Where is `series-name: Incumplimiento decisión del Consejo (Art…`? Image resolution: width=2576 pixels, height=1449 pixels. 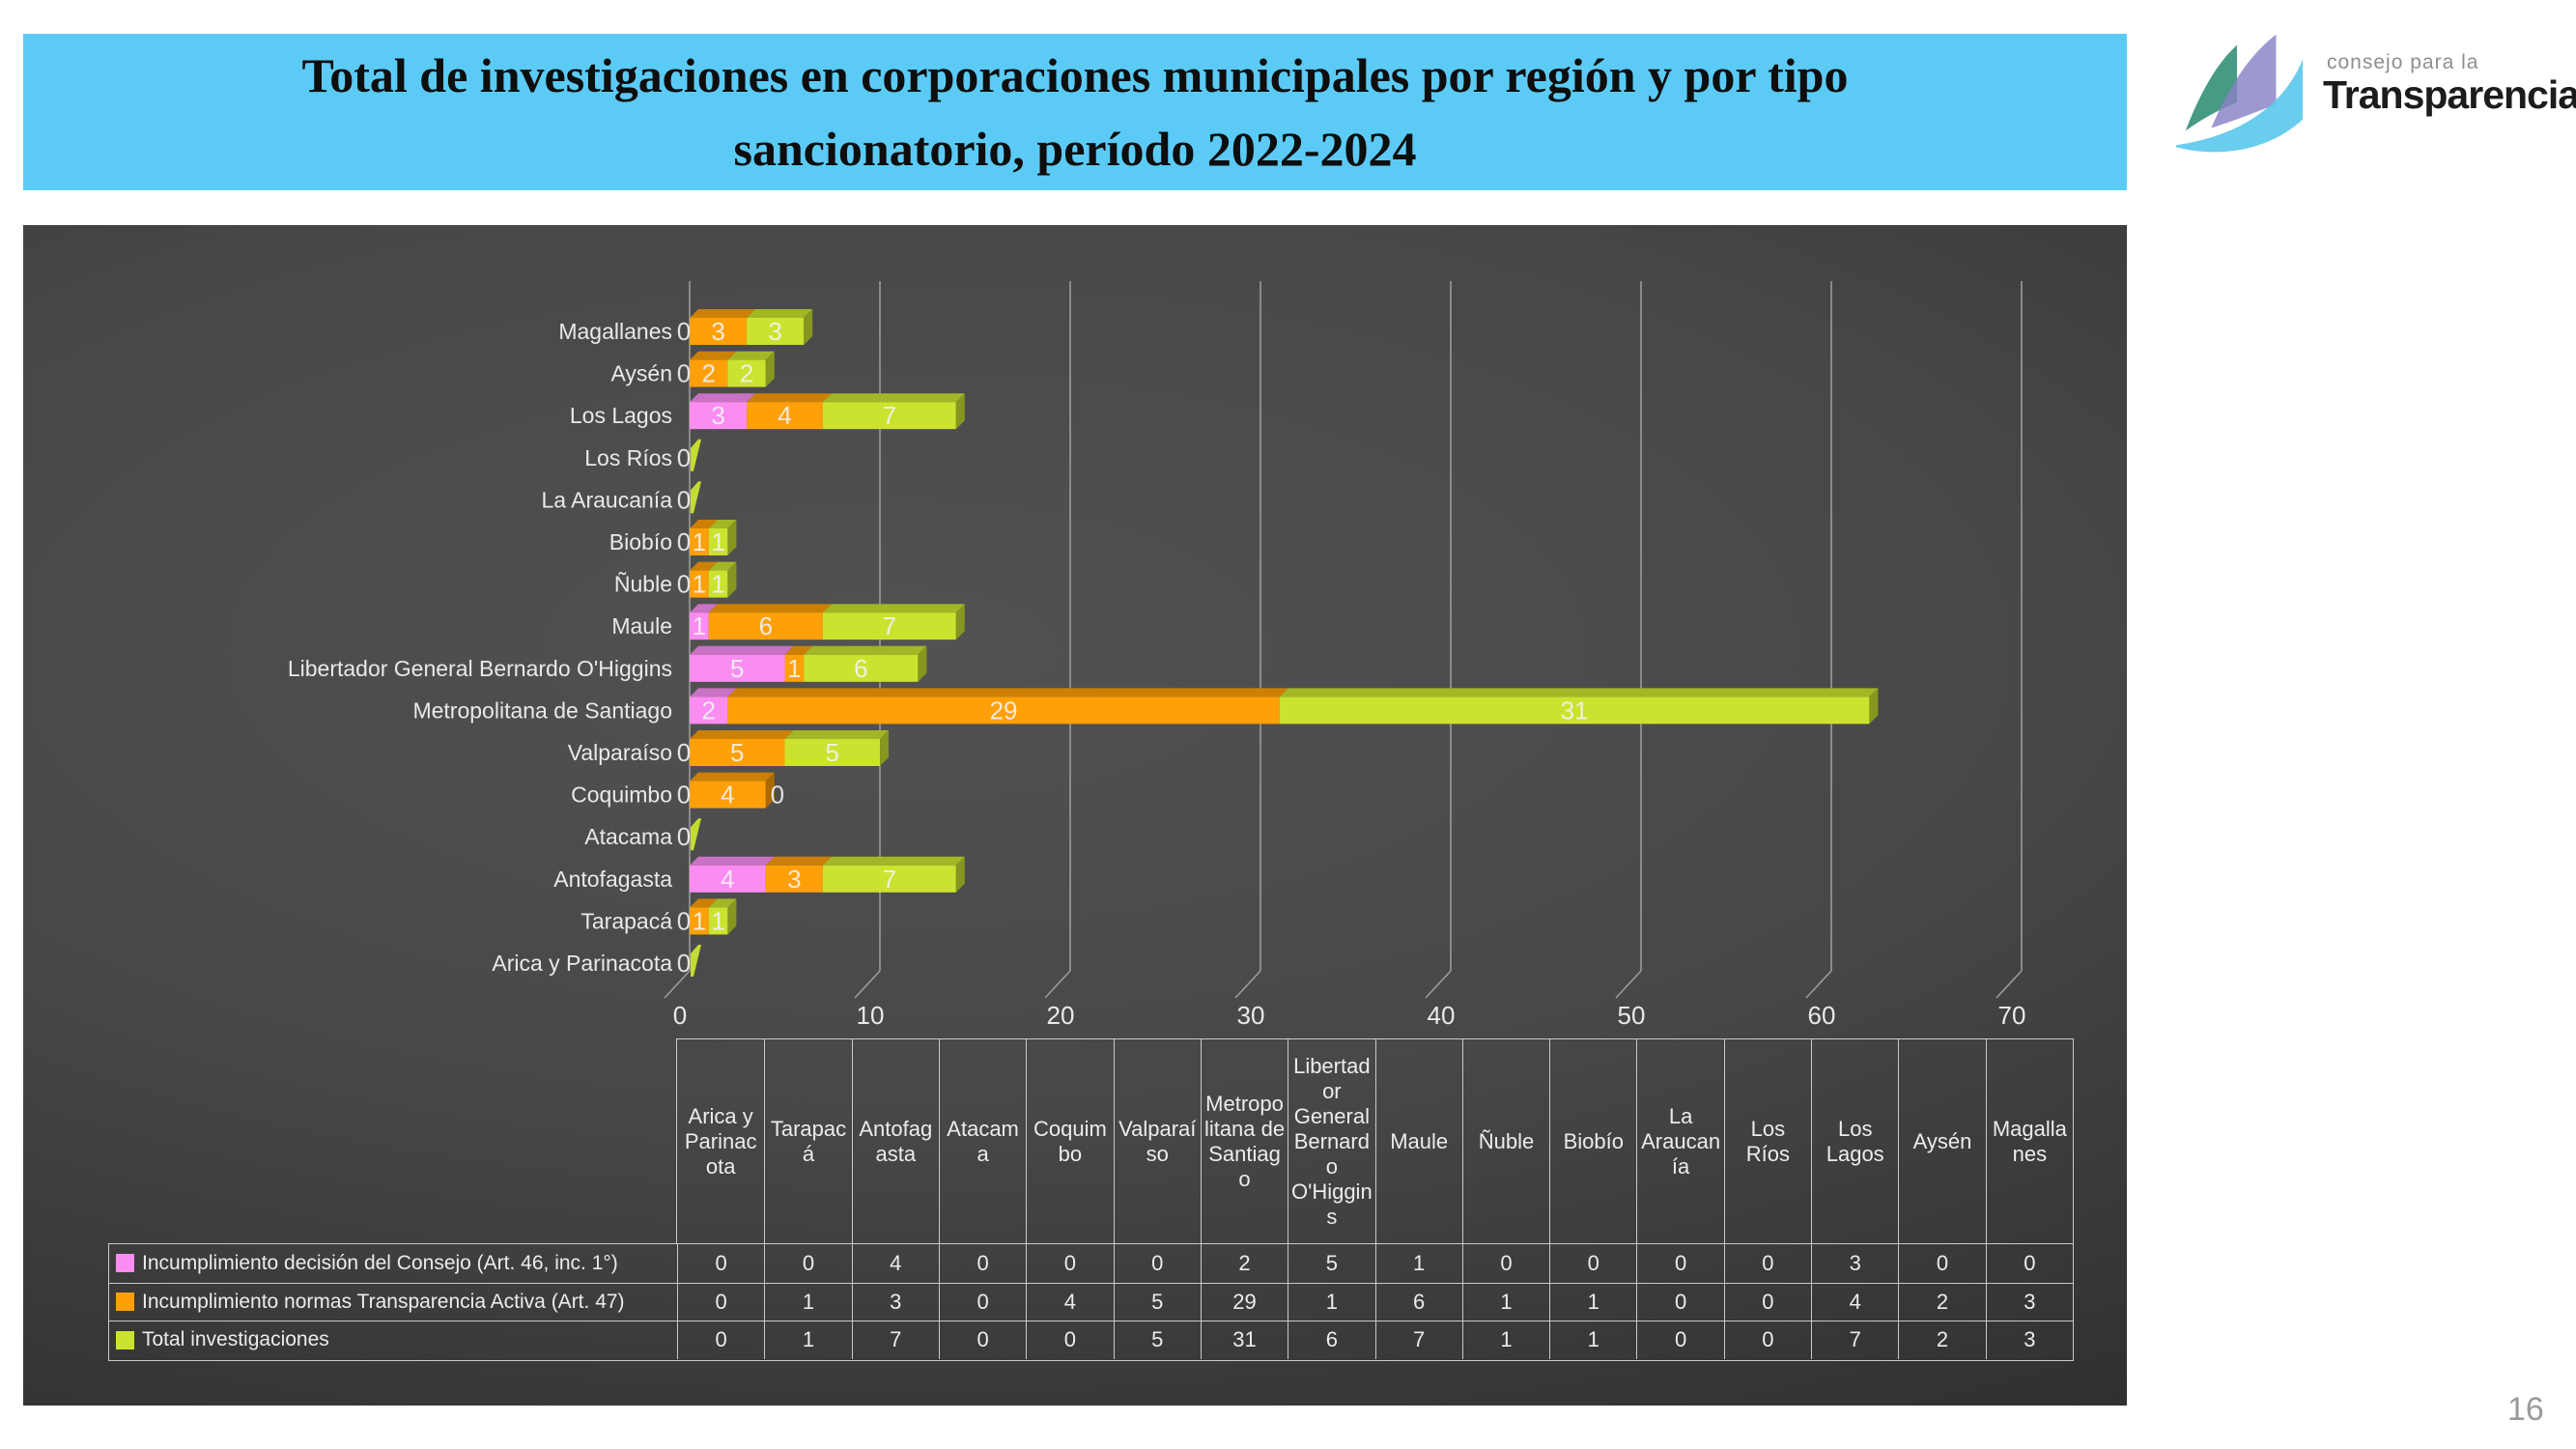 series-name: Incumplimiento decisión del Consejo (Art… is located at coordinates (380, 1262).